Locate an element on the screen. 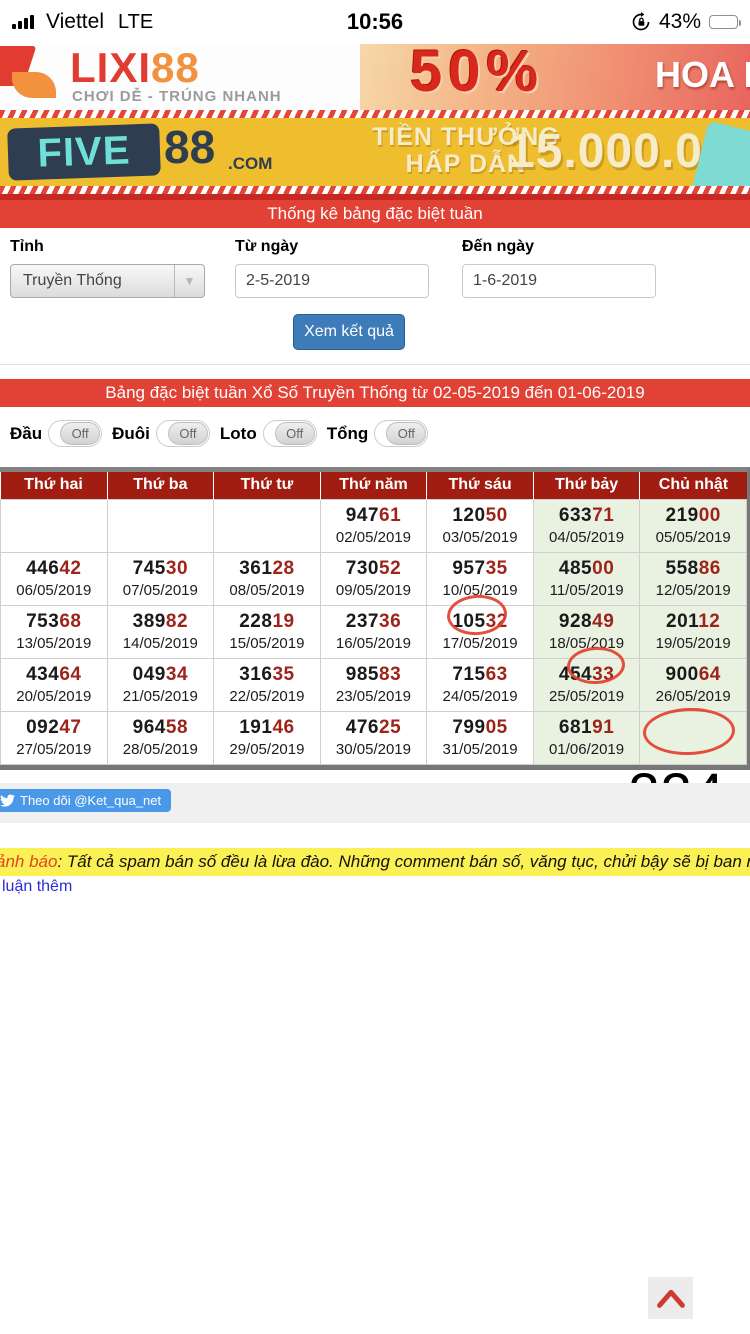 The width and height of the screenshot is (750, 1334). prize-date: 09/05/2019 is located at coordinates (373, 590).